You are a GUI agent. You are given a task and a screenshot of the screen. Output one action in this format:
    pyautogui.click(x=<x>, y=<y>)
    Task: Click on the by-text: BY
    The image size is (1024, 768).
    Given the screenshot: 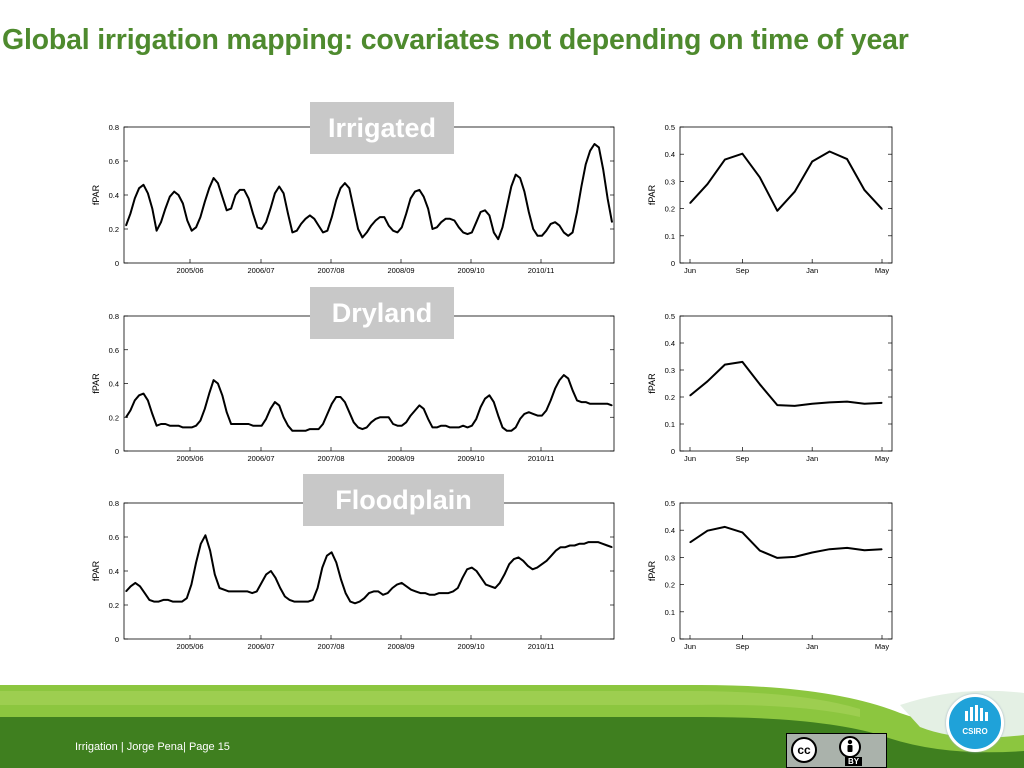 What is the action you would take?
    pyautogui.click(x=854, y=761)
    